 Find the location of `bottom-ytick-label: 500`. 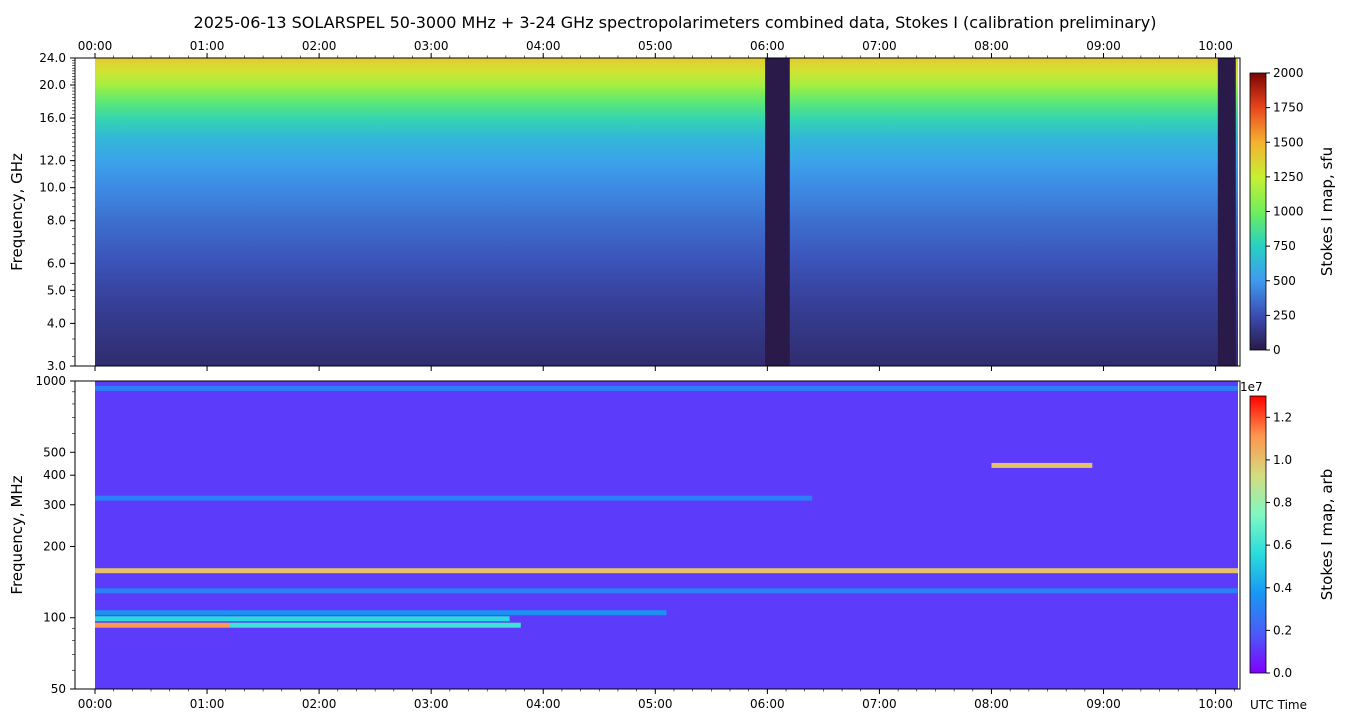

bottom-ytick-label: 500 is located at coordinates (54, 452).